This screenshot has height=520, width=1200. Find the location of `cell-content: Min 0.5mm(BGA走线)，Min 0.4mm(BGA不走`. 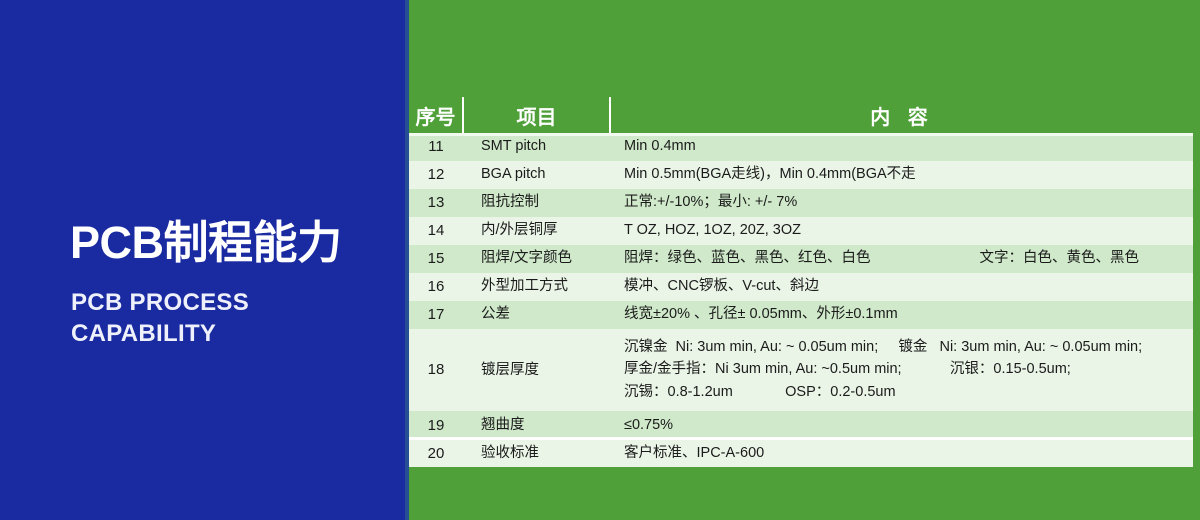

cell-content: Min 0.5mm(BGA走线)，Min 0.4mm(BGA不走 is located at coordinates (901, 175).